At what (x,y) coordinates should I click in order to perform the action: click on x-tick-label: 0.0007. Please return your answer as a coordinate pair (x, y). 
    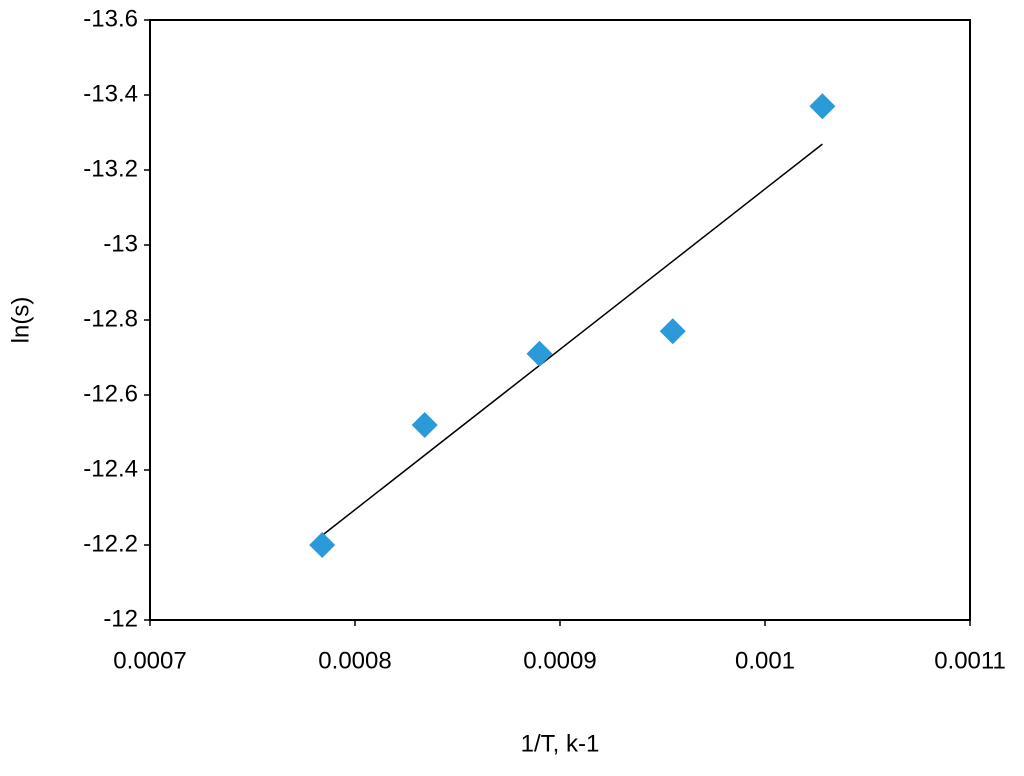
    Looking at the image, I should click on (149, 660).